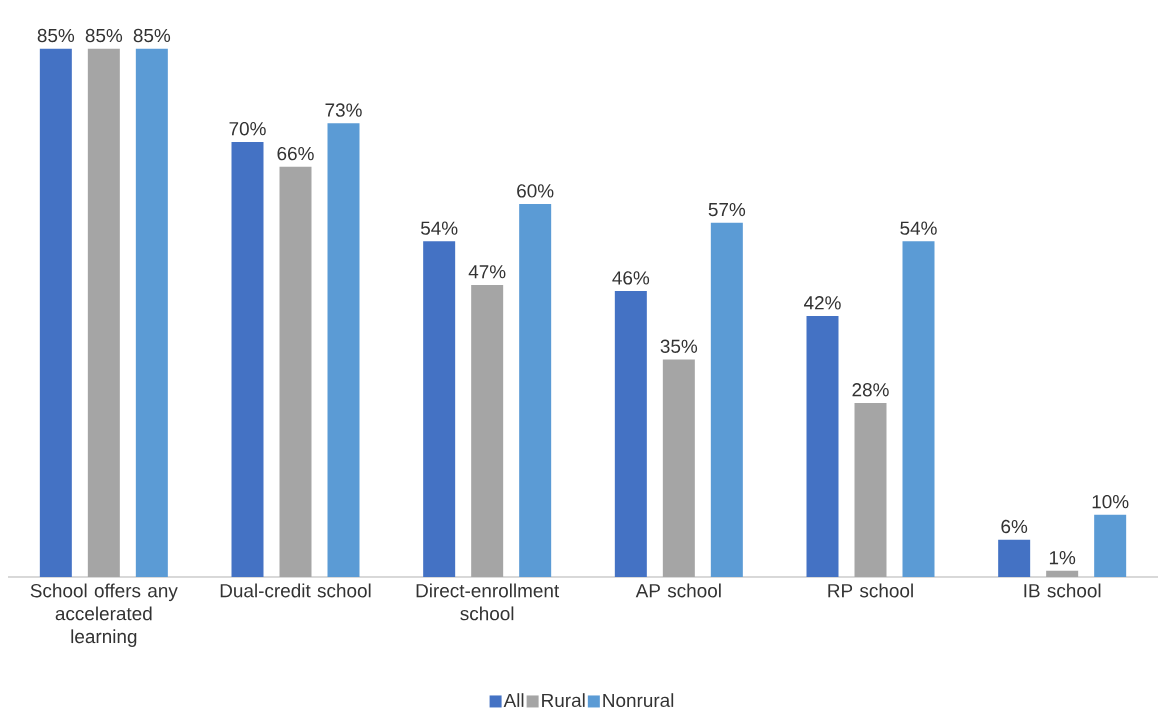 The image size is (1166, 726). I want to click on data-label: 70%, so click(247, 129).